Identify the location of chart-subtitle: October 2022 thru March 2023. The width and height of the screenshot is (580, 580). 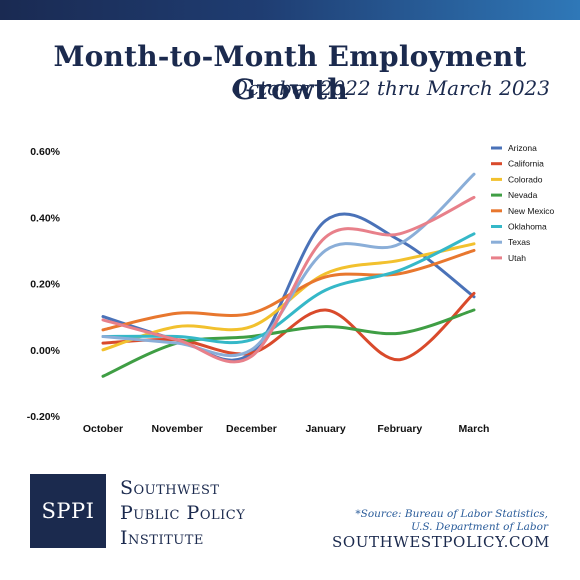
(390, 88).